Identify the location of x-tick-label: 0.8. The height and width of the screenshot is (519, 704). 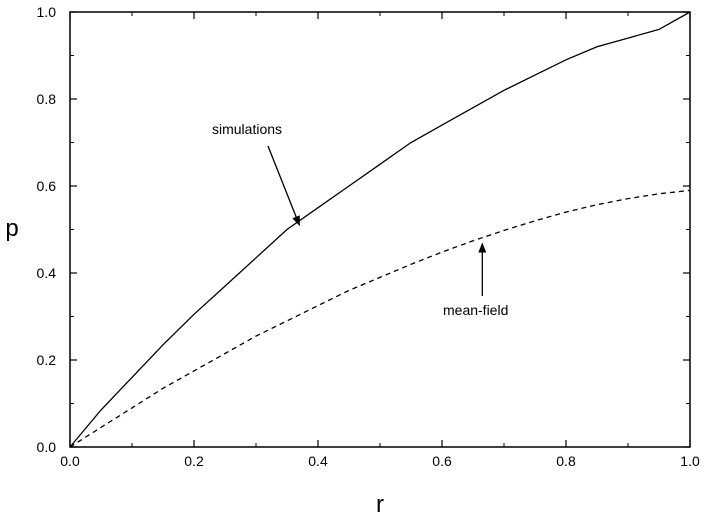
(566, 461).